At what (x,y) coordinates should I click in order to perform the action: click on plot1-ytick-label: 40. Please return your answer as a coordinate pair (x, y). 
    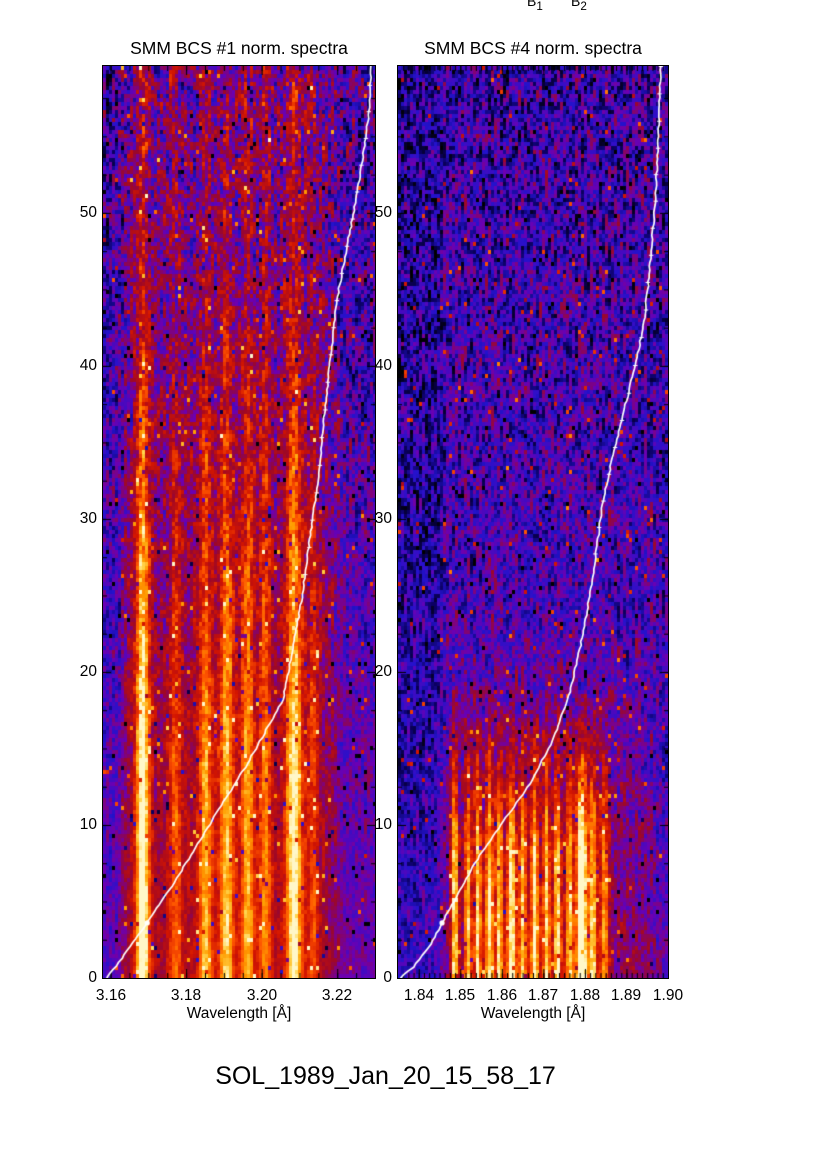
    Looking at the image, I should click on (88, 365).